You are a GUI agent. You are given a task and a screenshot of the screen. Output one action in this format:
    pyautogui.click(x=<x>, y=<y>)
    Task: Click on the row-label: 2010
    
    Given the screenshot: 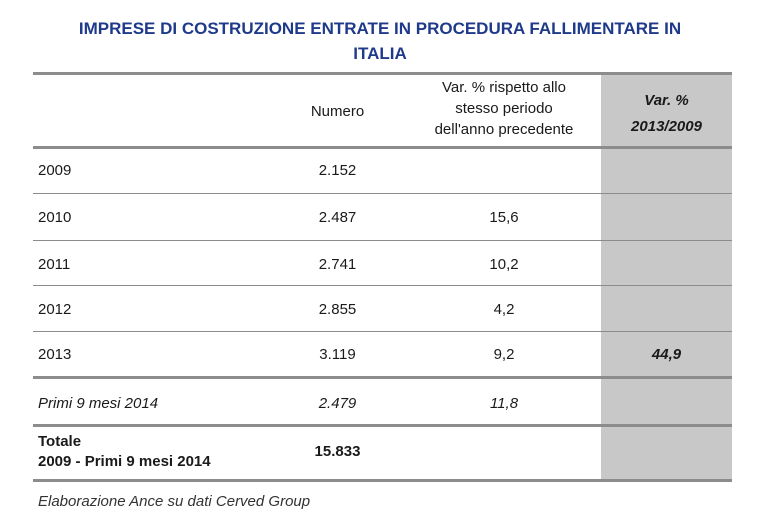 What is the action you would take?
    pyautogui.click(x=55, y=217)
    